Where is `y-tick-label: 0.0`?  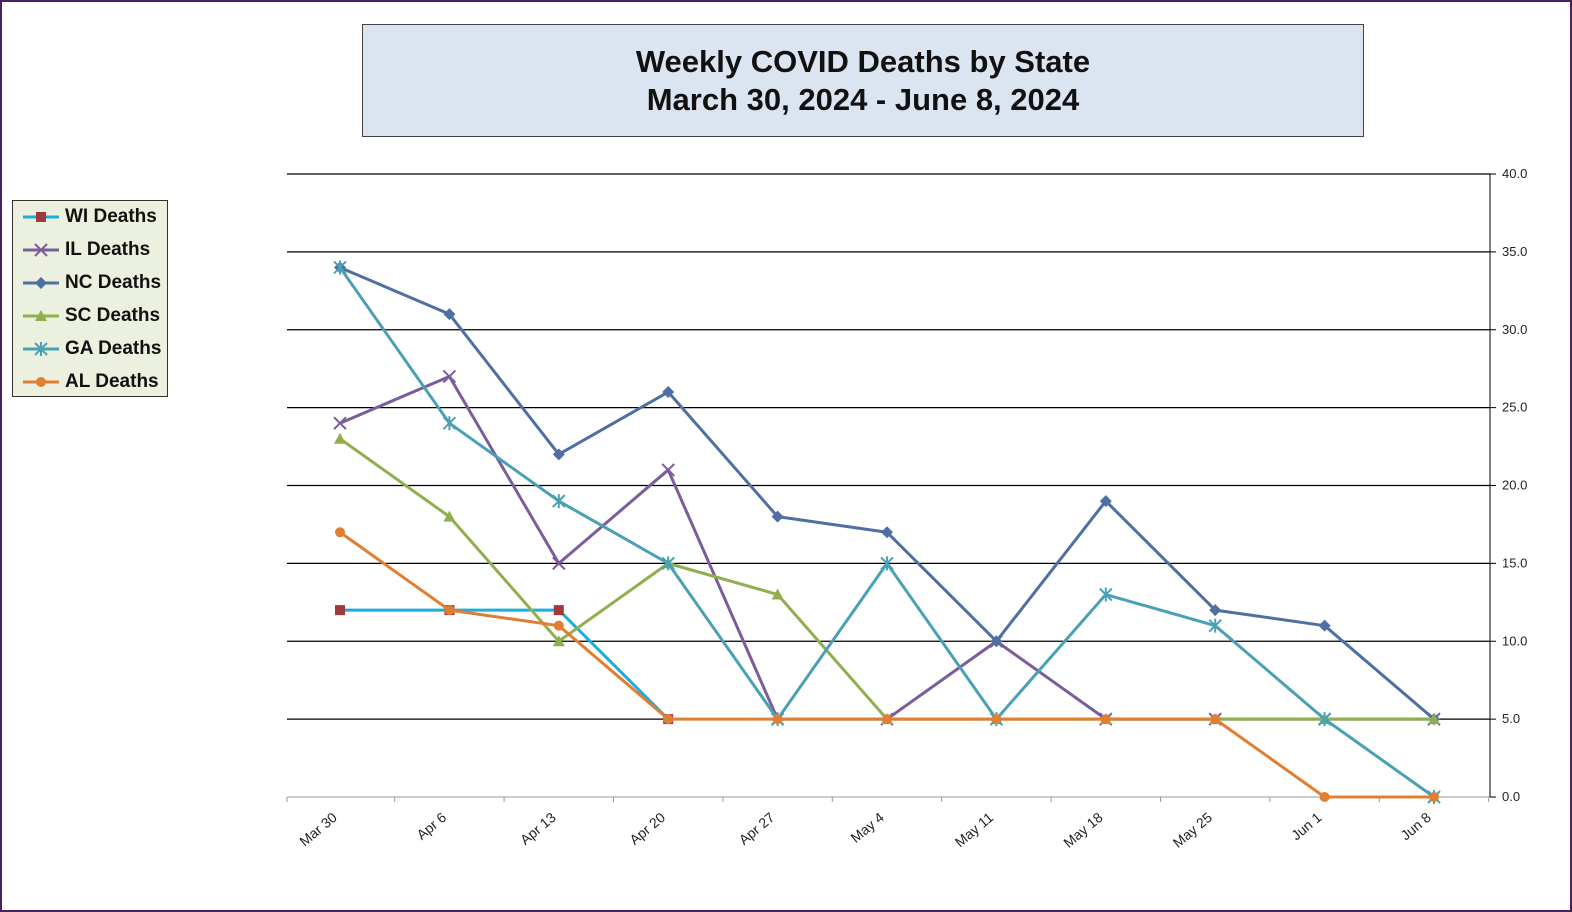 y-tick-label: 0.0 is located at coordinates (1511, 796).